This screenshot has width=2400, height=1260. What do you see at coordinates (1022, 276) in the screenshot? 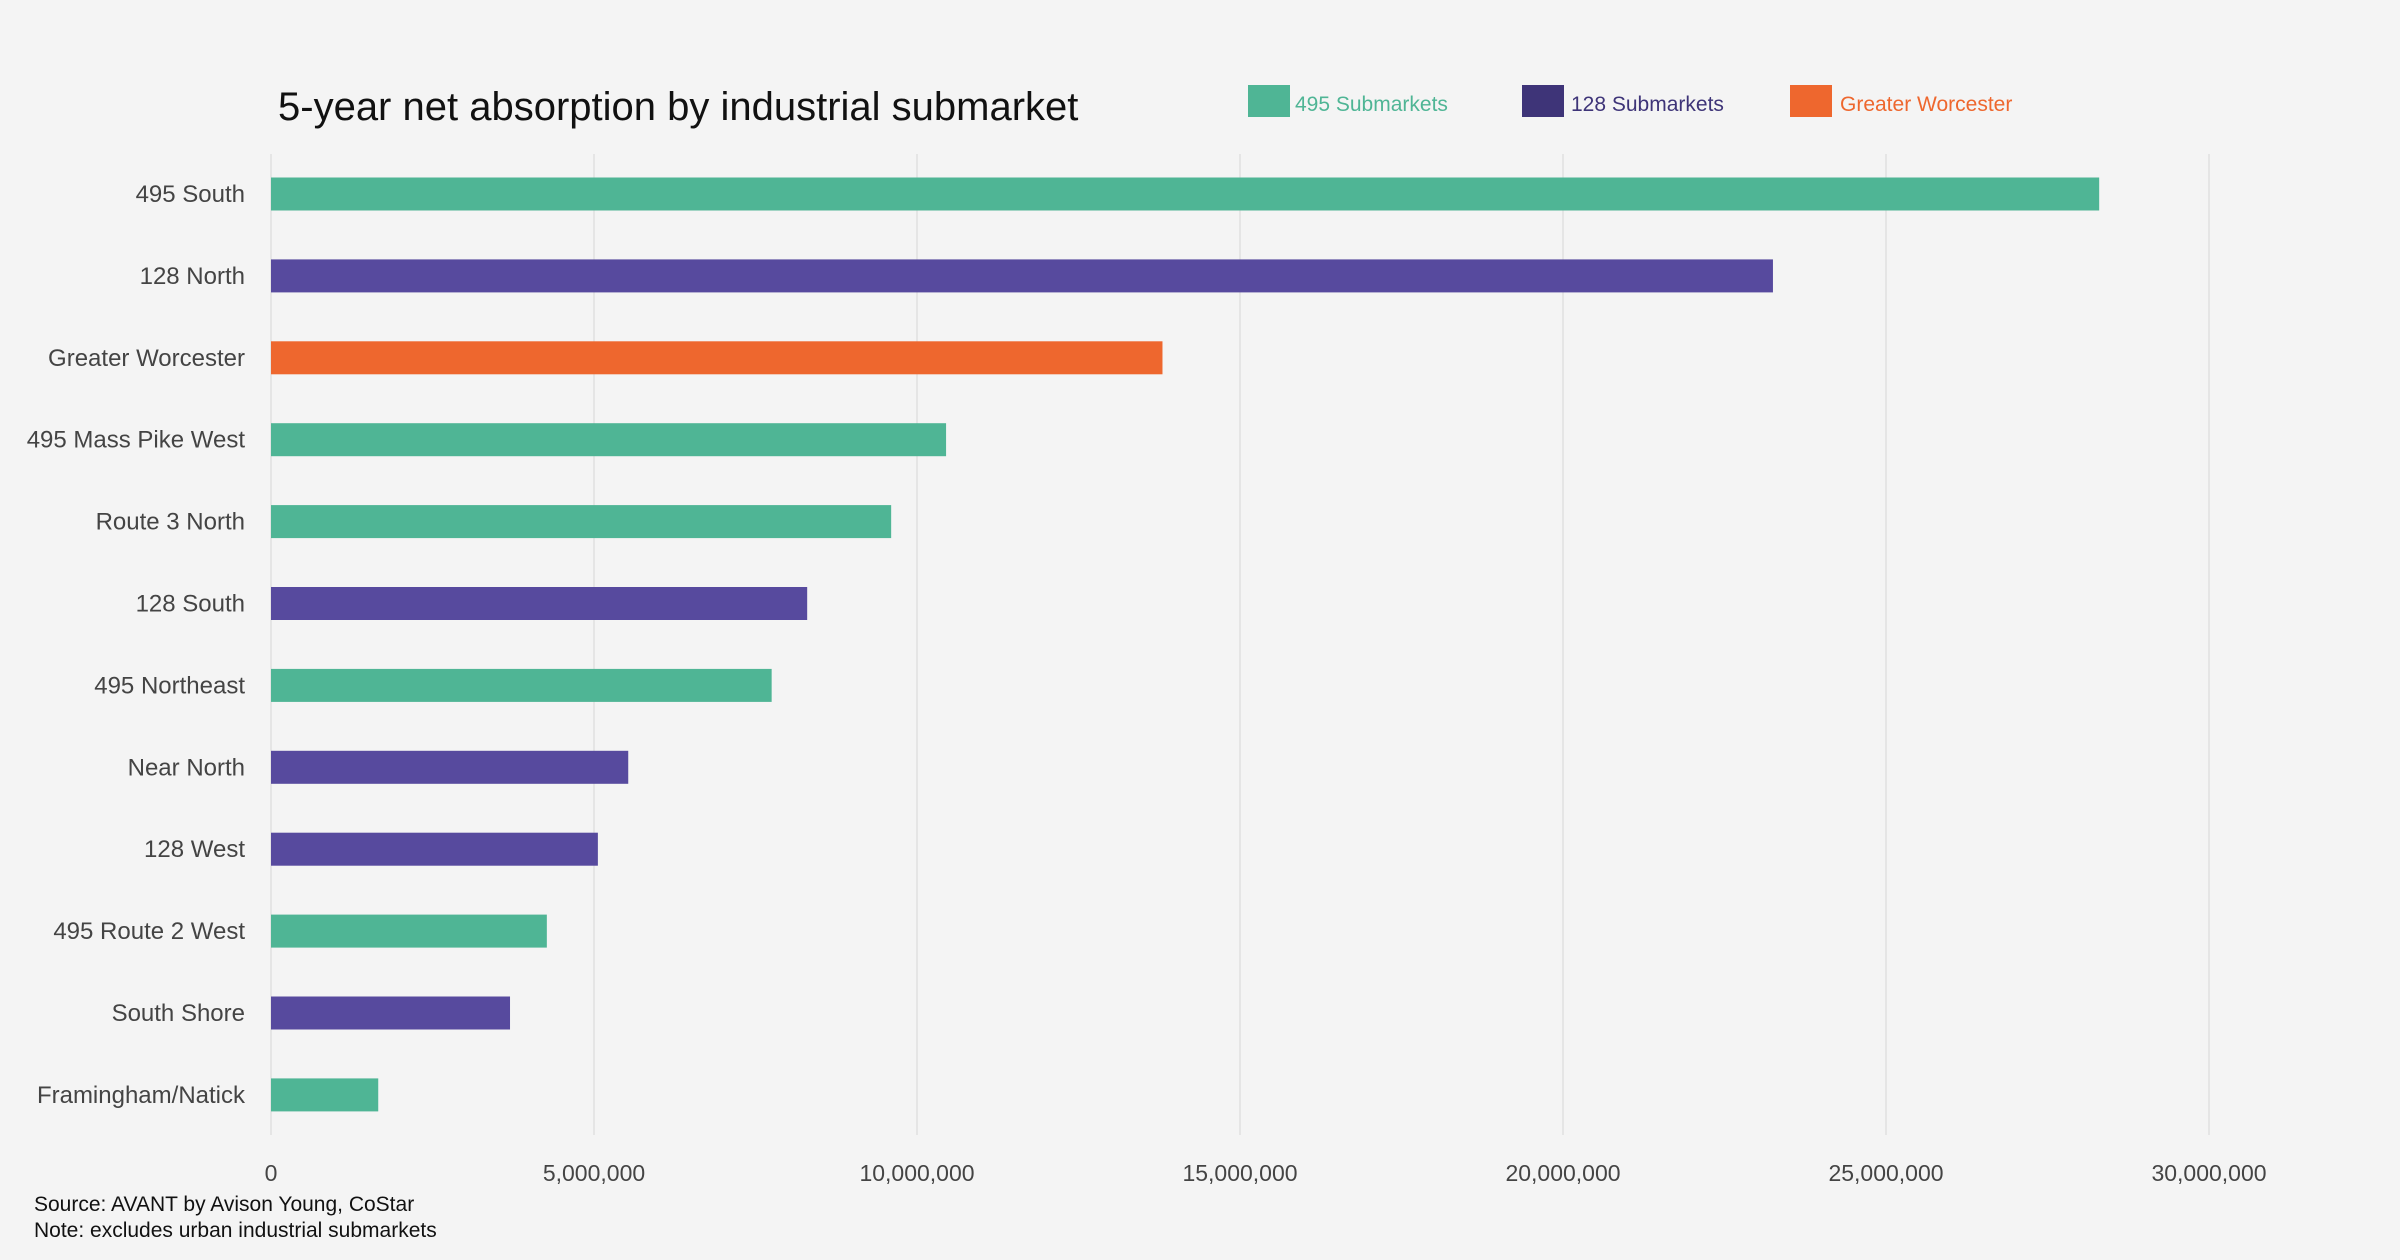
I see `bar-128-north` at bounding box center [1022, 276].